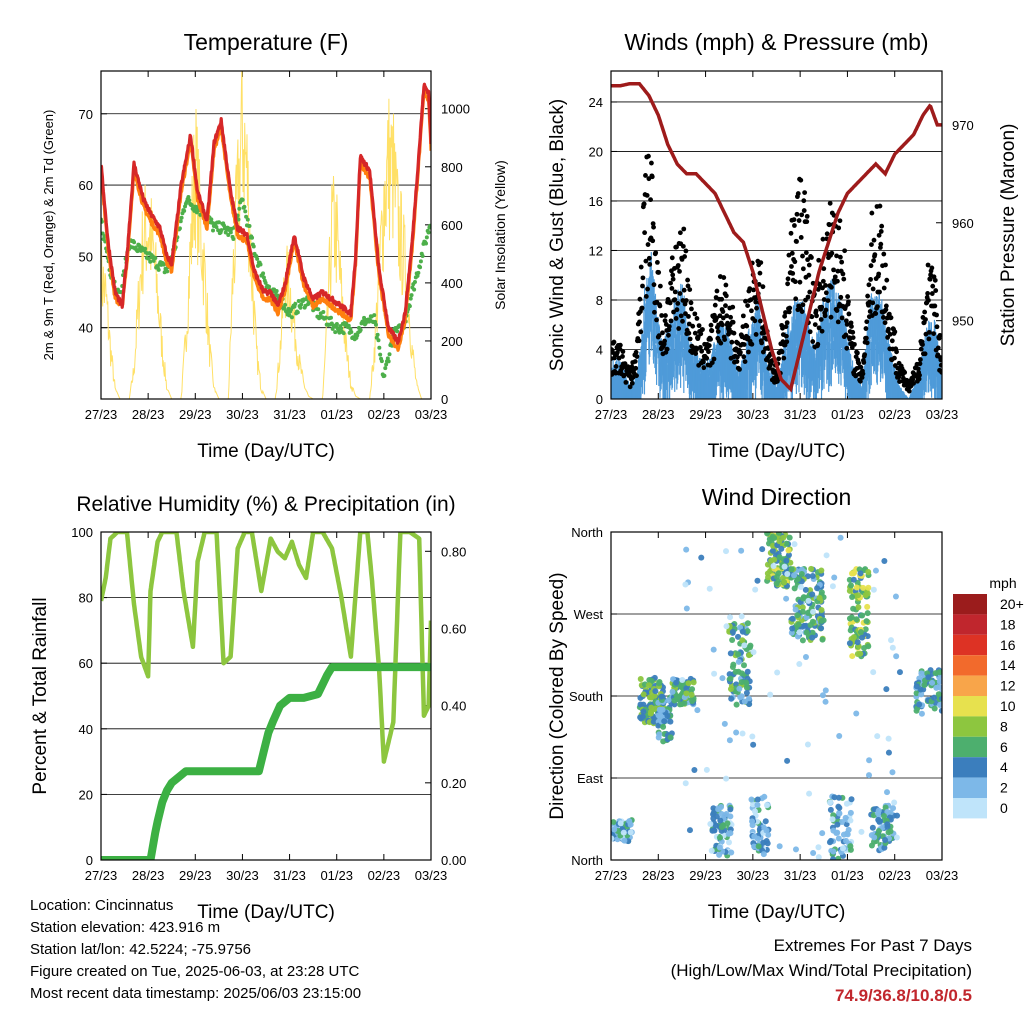  Describe the element at coordinates (86, 114) in the screenshot. I see `y-tick-label: 70` at that location.